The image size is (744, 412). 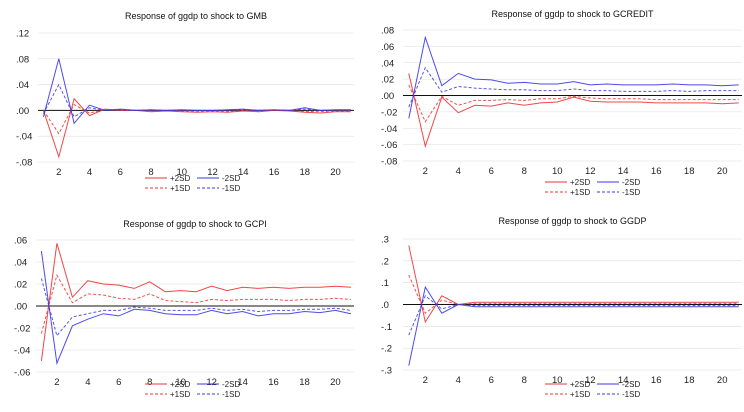 What do you see at coordinates (22, 373) in the screenshot?
I see `y-tick-label: -.06` at bounding box center [22, 373].